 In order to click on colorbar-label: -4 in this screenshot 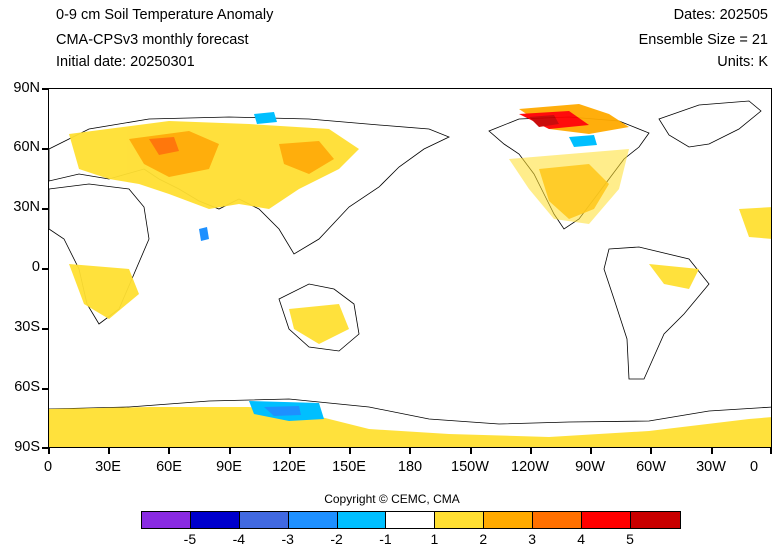, I will do `click(239, 539)`.